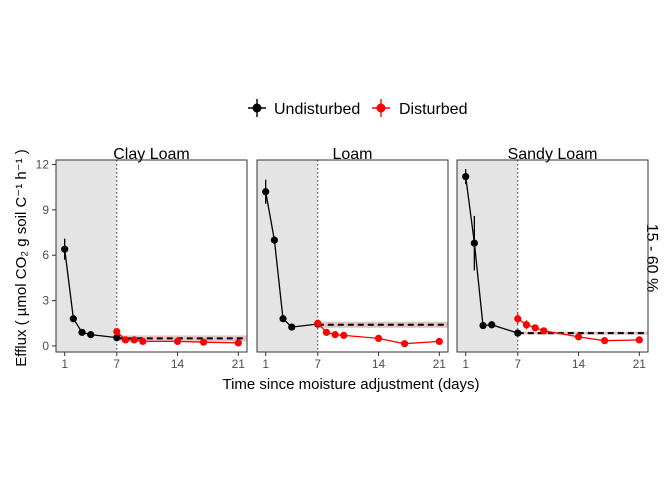 Image resolution: width=672 pixels, height=480 pixels. What do you see at coordinates (433, 109) in the screenshot?
I see `legend-label-disturbed: Disturbed` at bounding box center [433, 109].